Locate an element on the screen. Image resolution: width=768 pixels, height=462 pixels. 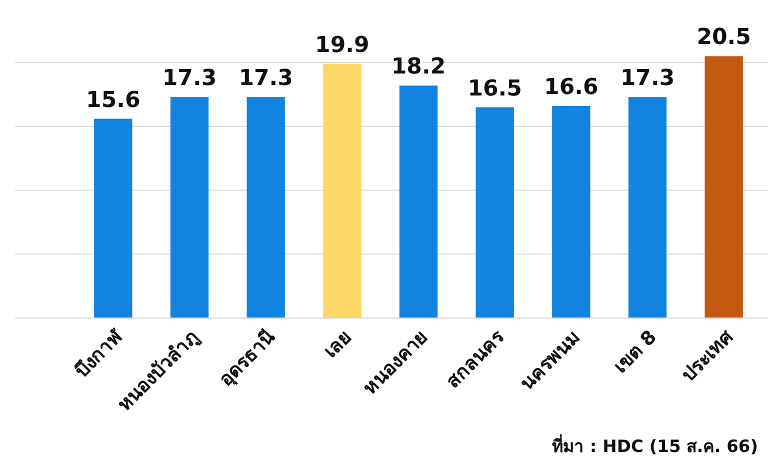
data-label: 20.5 is located at coordinates (723, 37).